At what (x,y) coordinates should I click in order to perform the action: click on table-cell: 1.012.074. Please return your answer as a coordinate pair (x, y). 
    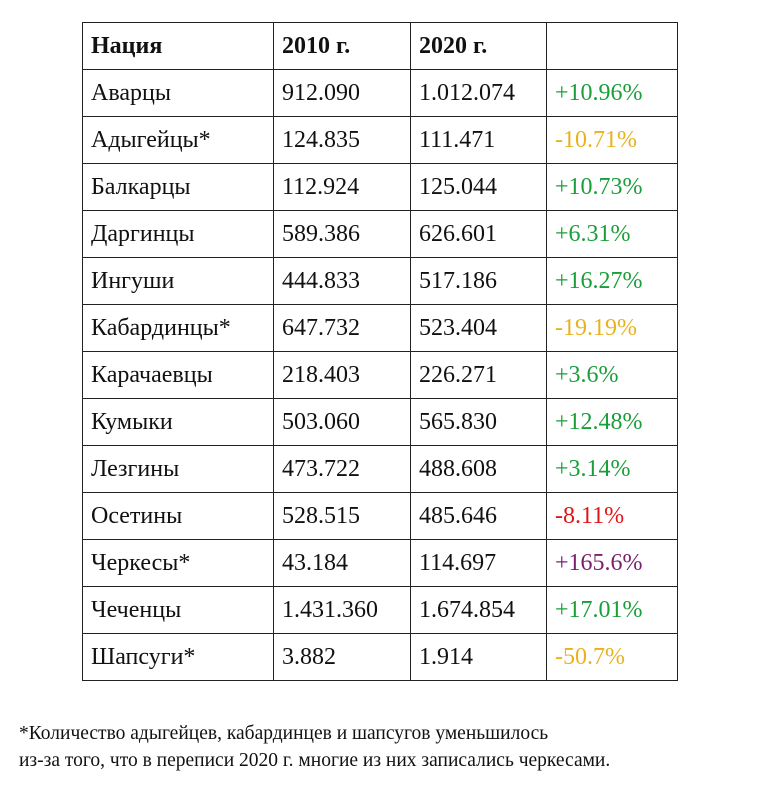
    Looking at the image, I should click on (478, 93).